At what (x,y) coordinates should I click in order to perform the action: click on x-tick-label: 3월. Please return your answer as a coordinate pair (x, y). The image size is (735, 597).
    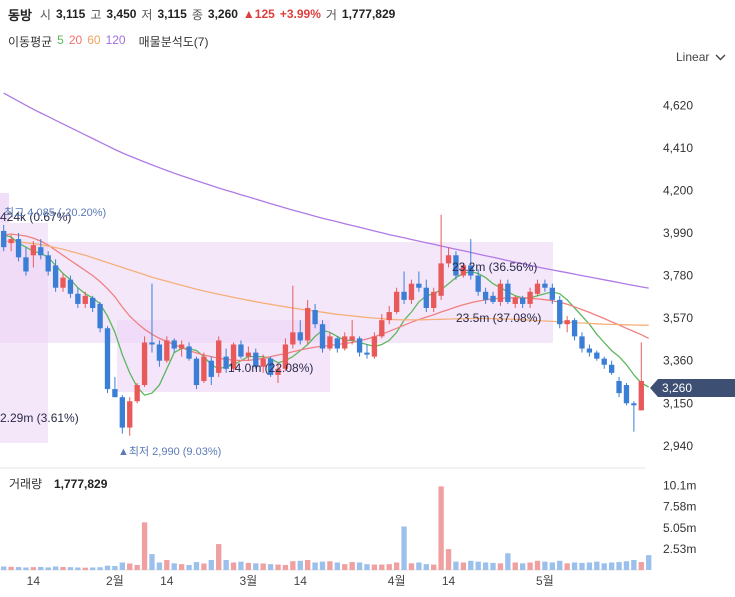
    Looking at the image, I should click on (249, 581).